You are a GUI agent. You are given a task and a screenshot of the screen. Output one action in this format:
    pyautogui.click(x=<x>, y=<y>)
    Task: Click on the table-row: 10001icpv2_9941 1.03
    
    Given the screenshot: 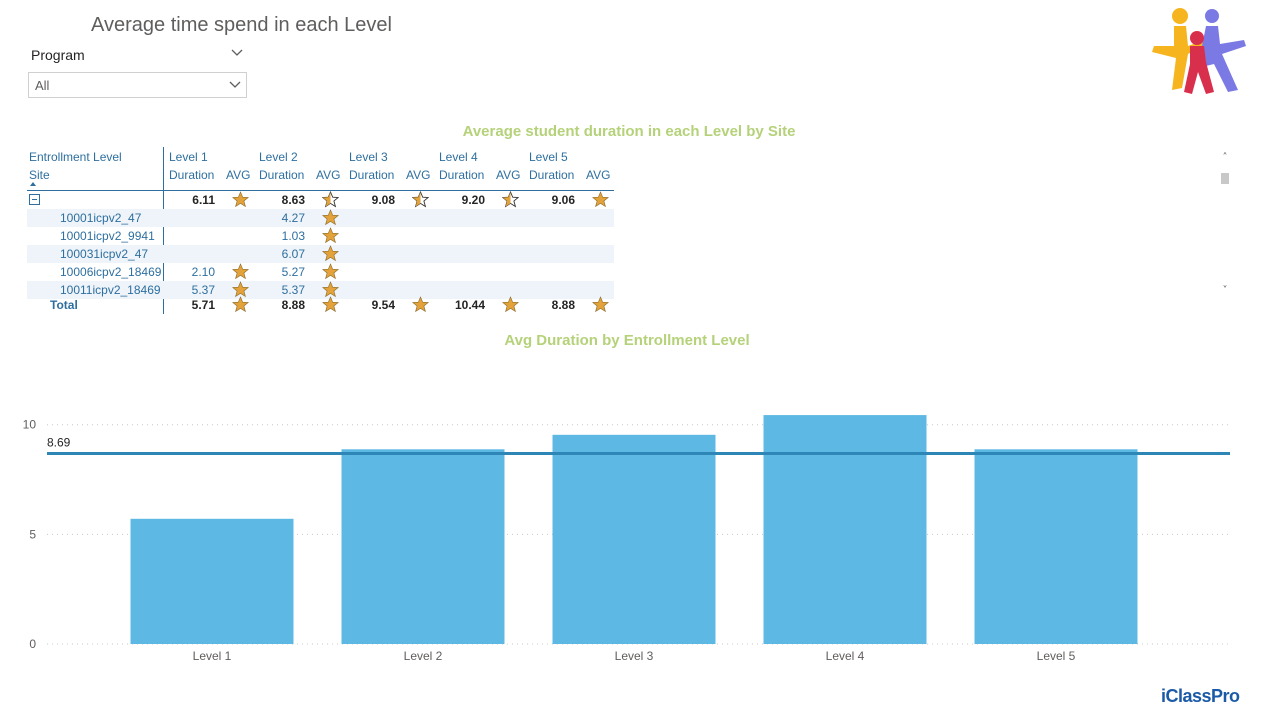 What is the action you would take?
    pyautogui.click(x=320, y=236)
    